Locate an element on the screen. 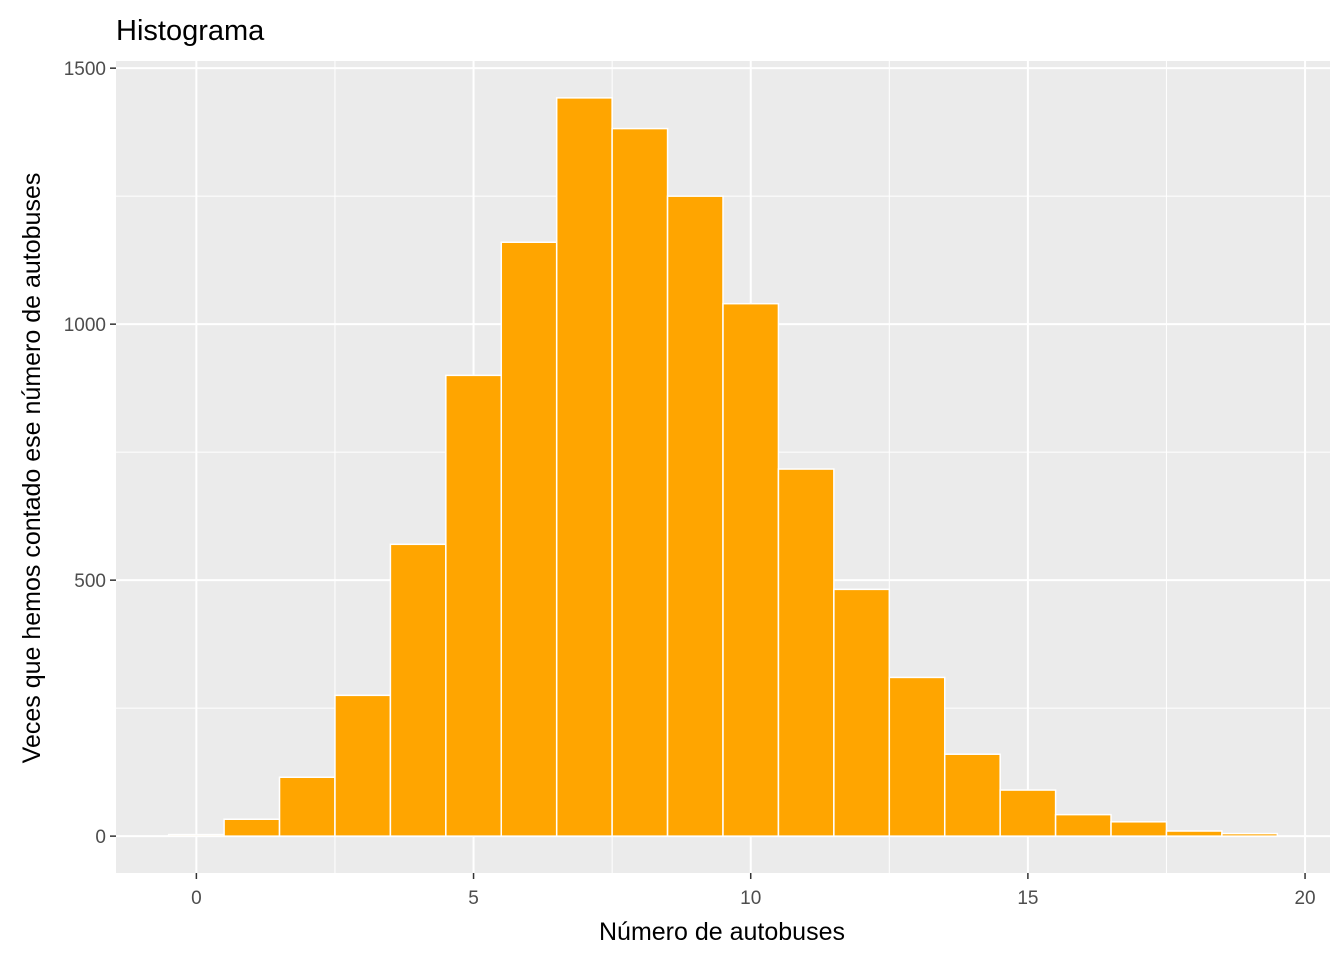 This screenshot has height=960, width=1344. y-tick-label: 1000 is located at coordinates (85, 325).